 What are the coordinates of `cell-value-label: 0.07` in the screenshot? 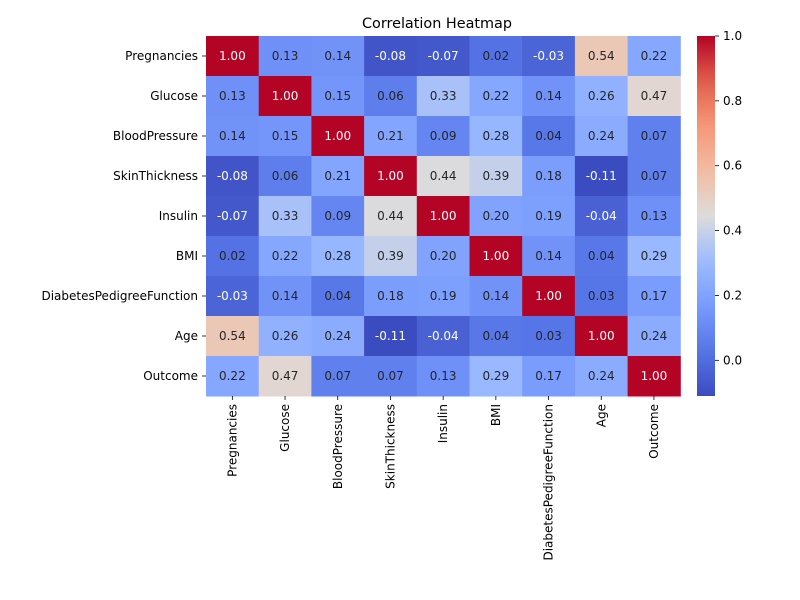 It's located at (337, 376).